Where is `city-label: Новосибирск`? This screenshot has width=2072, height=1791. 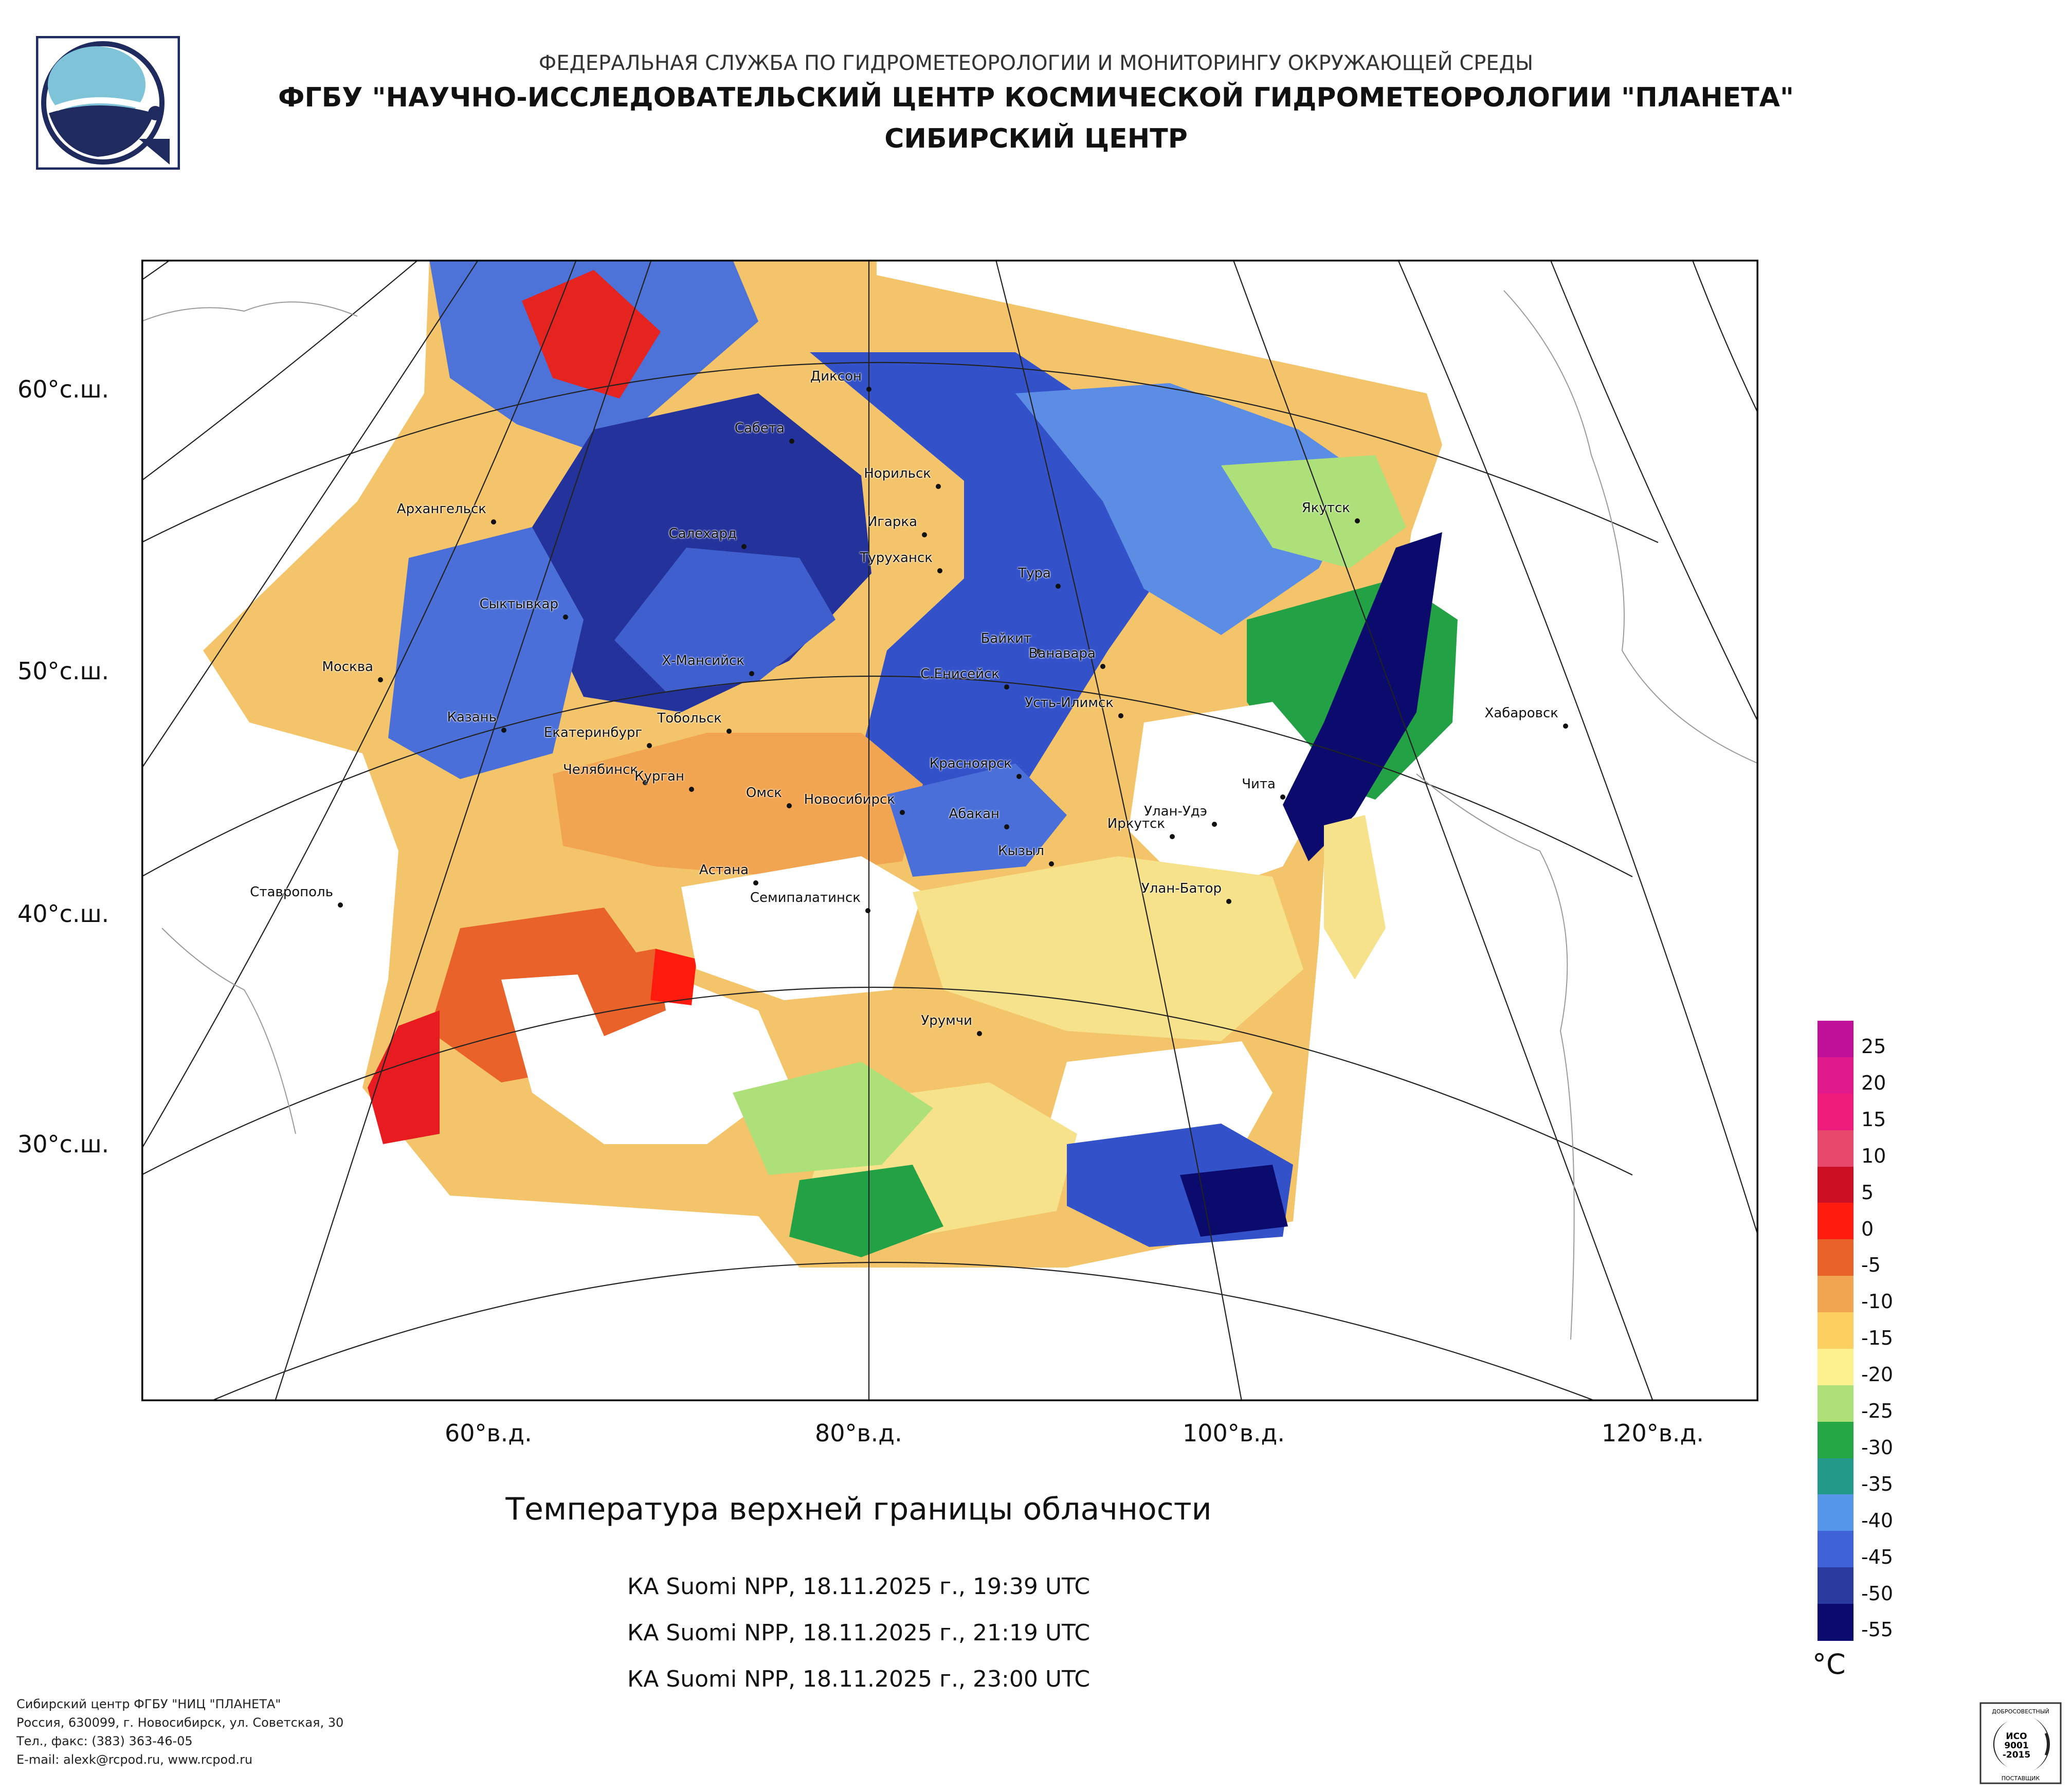 city-label: Новосибирск is located at coordinates (849, 799).